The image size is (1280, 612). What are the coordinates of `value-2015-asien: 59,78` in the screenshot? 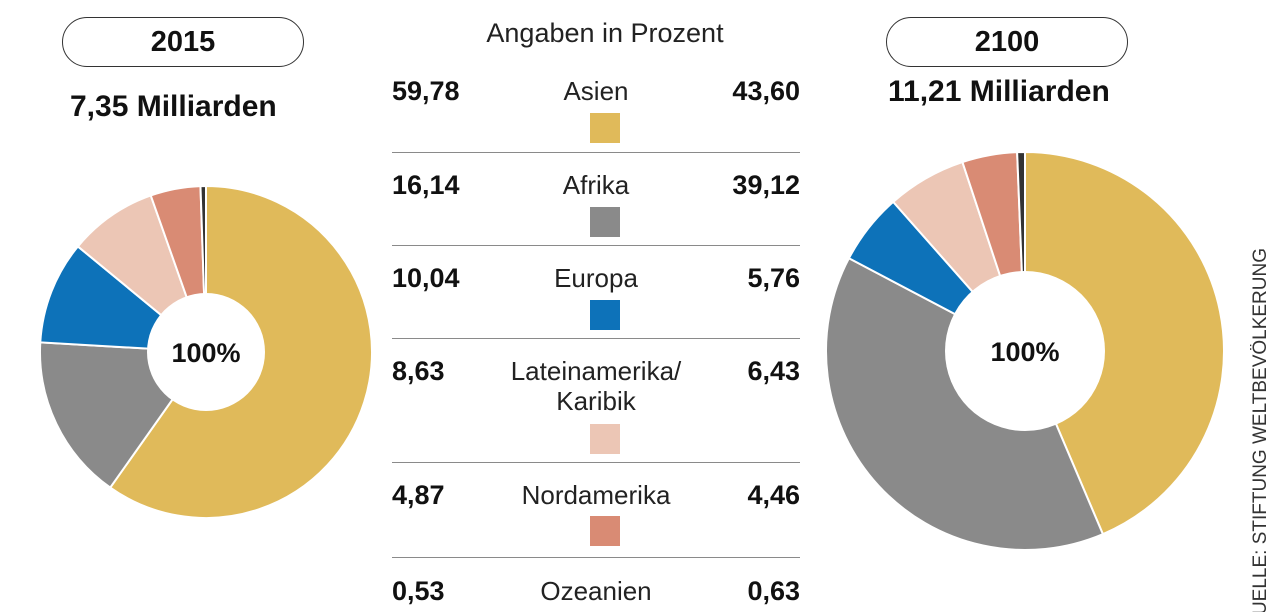 It's located at (426, 91).